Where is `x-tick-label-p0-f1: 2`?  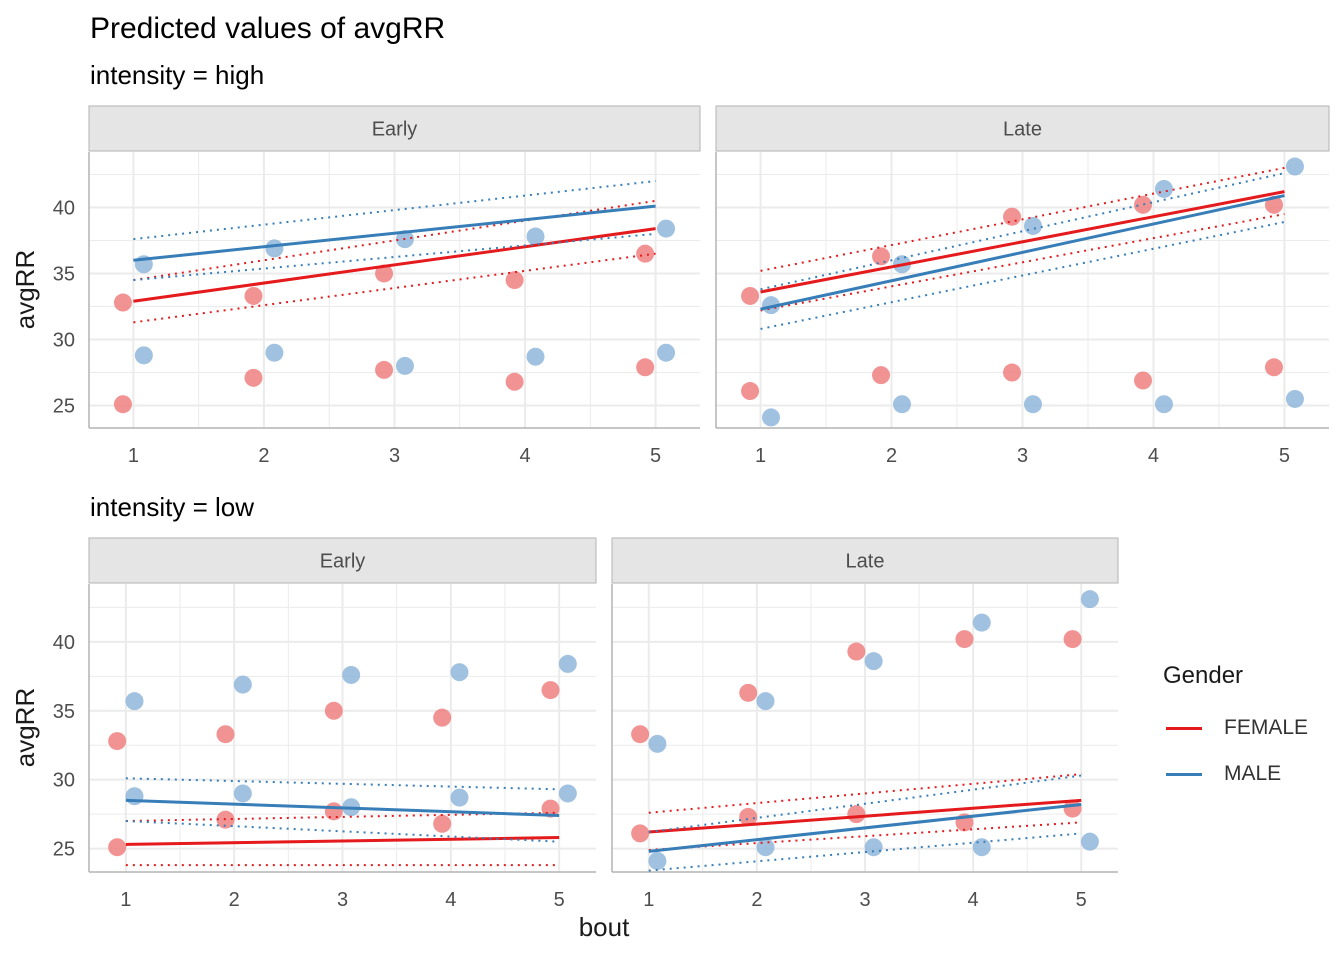
x-tick-label-p0-f1: 2 is located at coordinates (891, 456).